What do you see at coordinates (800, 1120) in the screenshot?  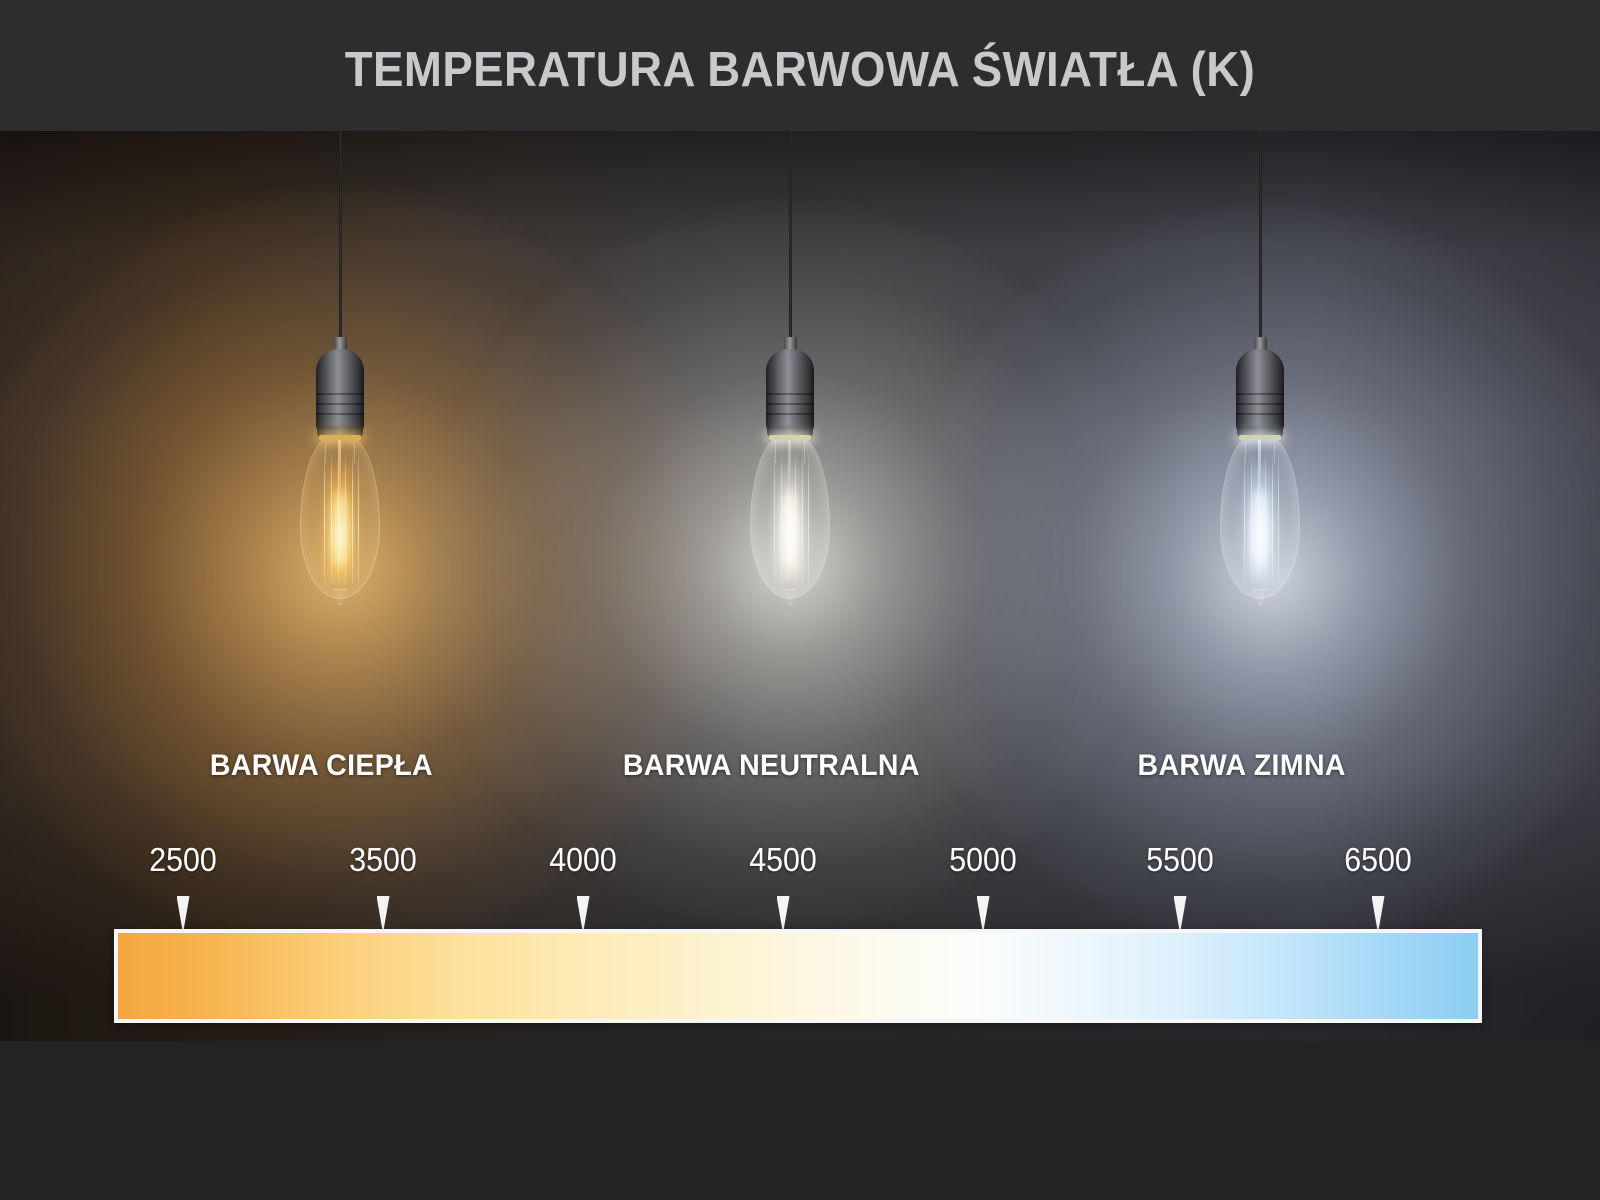 I see `bottom-background` at bounding box center [800, 1120].